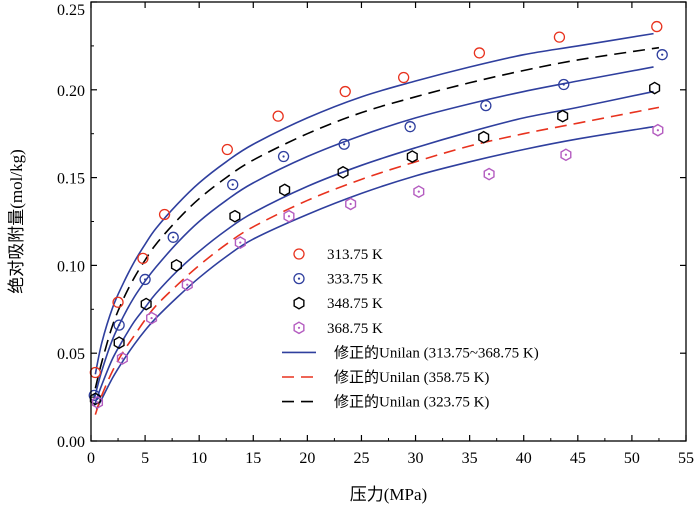  I want to click on legend-label: 修正的Unilan (323.75 K), so click(411, 402).